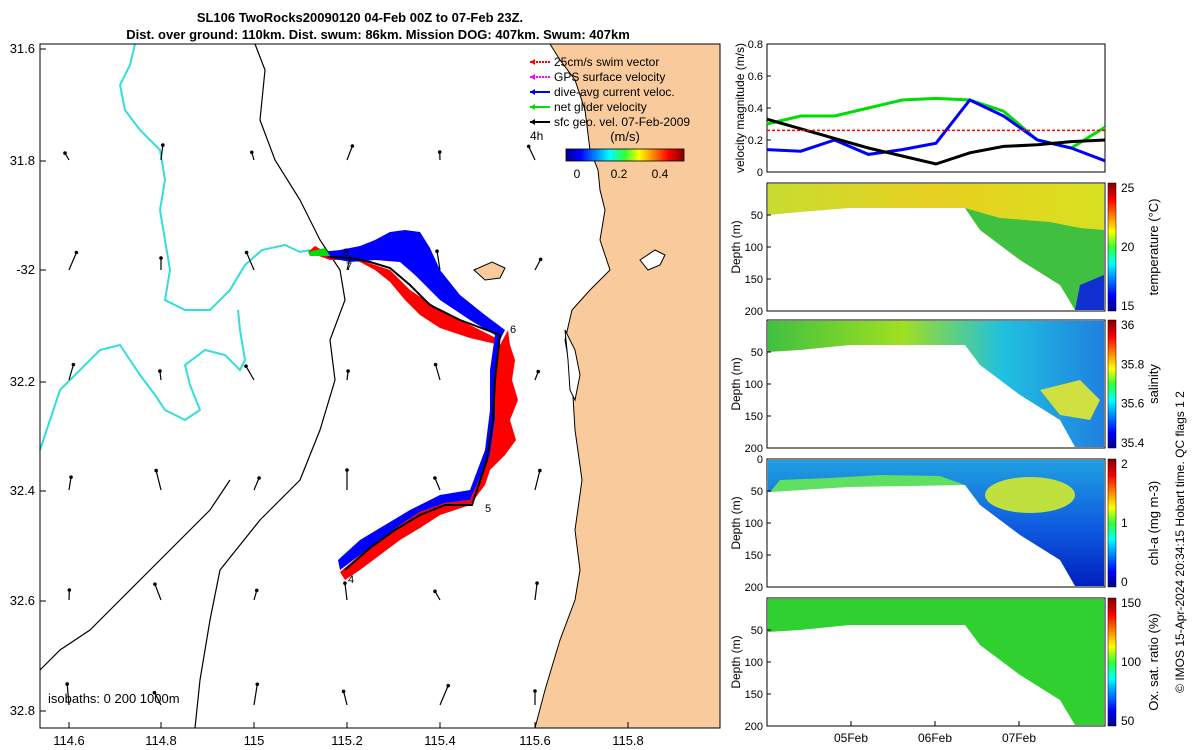 The width and height of the screenshot is (1200, 750). What do you see at coordinates (1112, 384) in the screenshot?
I see `salinity-colorbar` at bounding box center [1112, 384].